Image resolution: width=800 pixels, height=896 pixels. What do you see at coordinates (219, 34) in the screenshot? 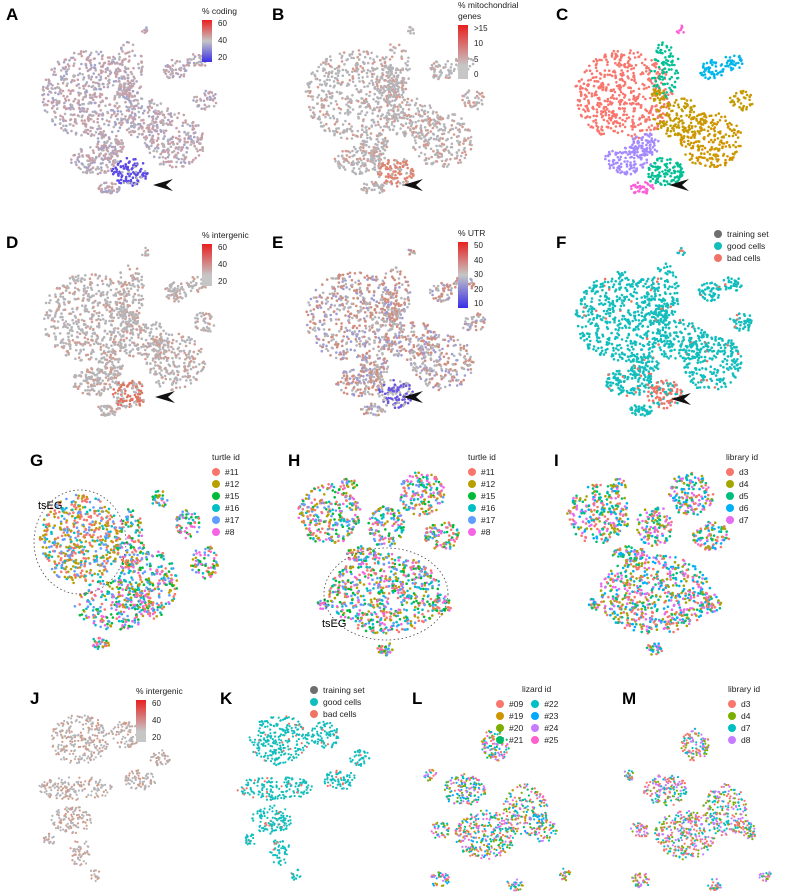
I see `legend: % coding 60 40 20` at bounding box center [219, 34].